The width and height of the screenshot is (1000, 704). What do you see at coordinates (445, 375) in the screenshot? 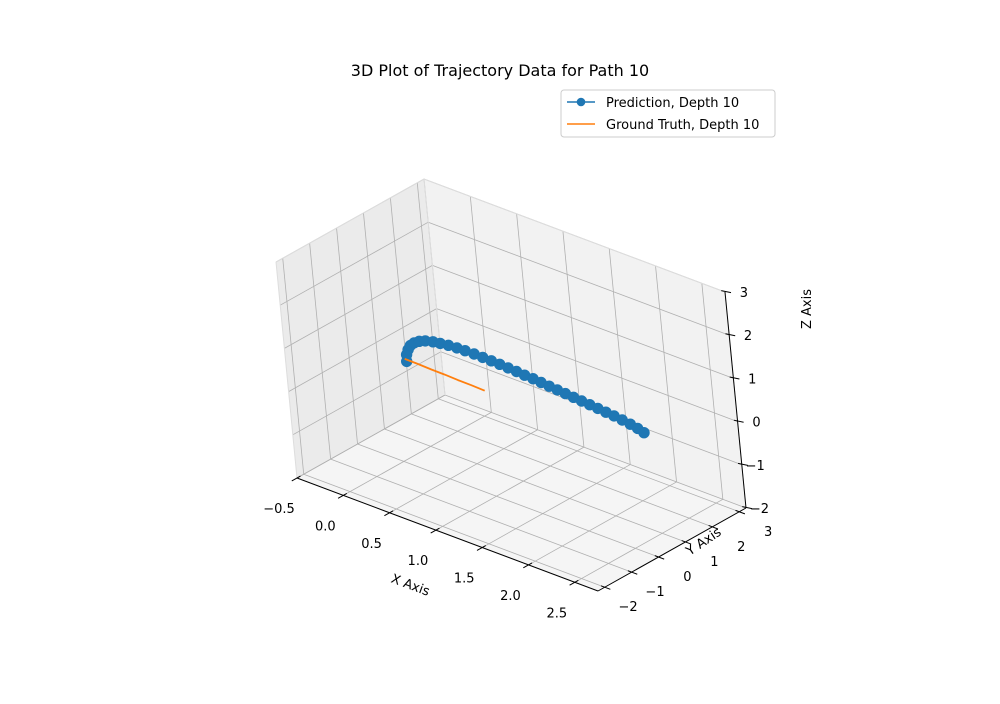
I see `ground-truth-series-line` at bounding box center [445, 375].